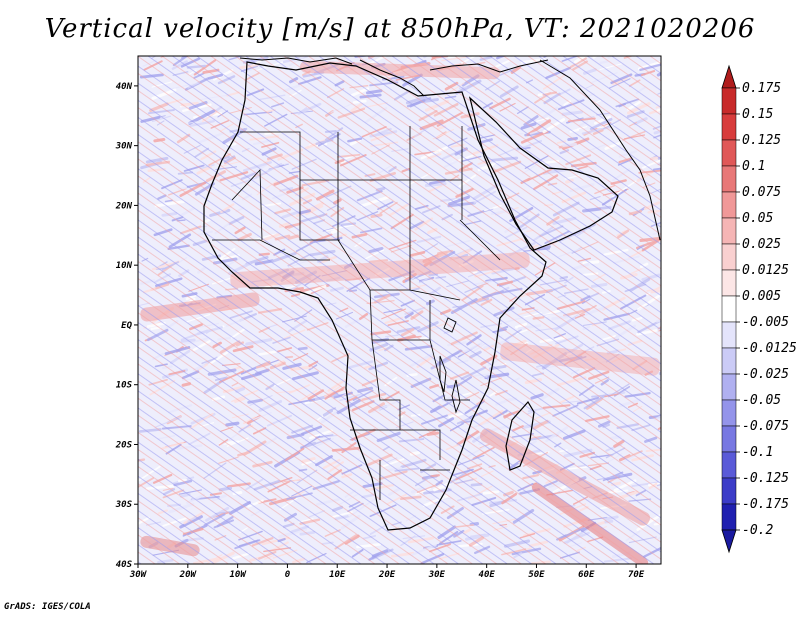 Image resolution: width=800 pixels, height=618 pixels. I want to click on colorbar-level-label: -0.1, so click(757, 452).